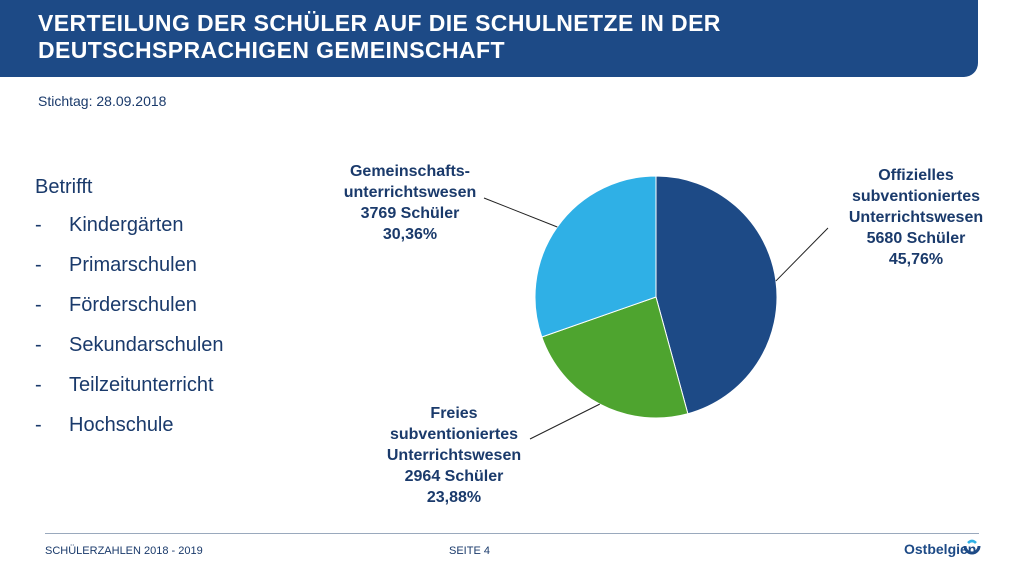 The image size is (1024, 576). I want to click on slice-count: 2964 Schüler, so click(454, 476).